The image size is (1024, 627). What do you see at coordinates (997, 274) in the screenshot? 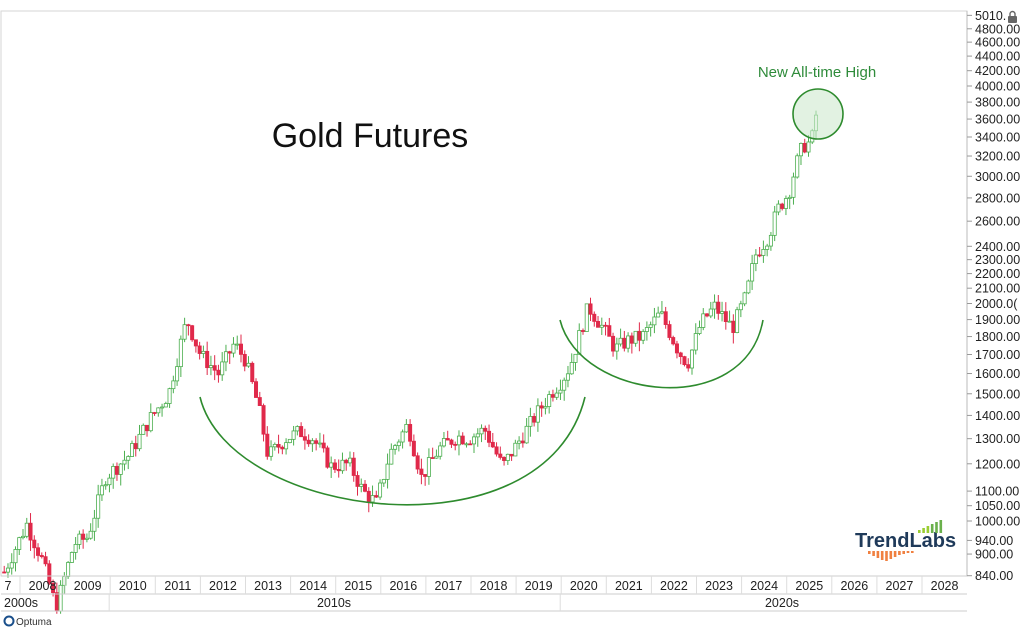
I see `y-tick-label: 2200.00` at bounding box center [997, 274].